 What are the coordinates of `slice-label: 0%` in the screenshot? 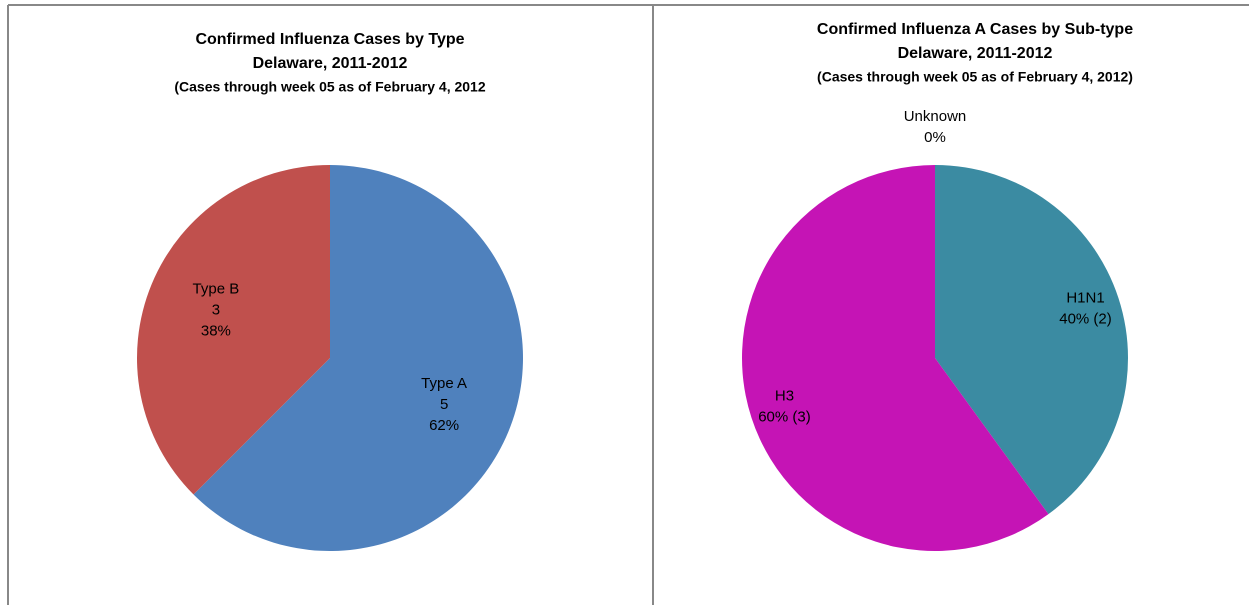 It's located at (935, 137).